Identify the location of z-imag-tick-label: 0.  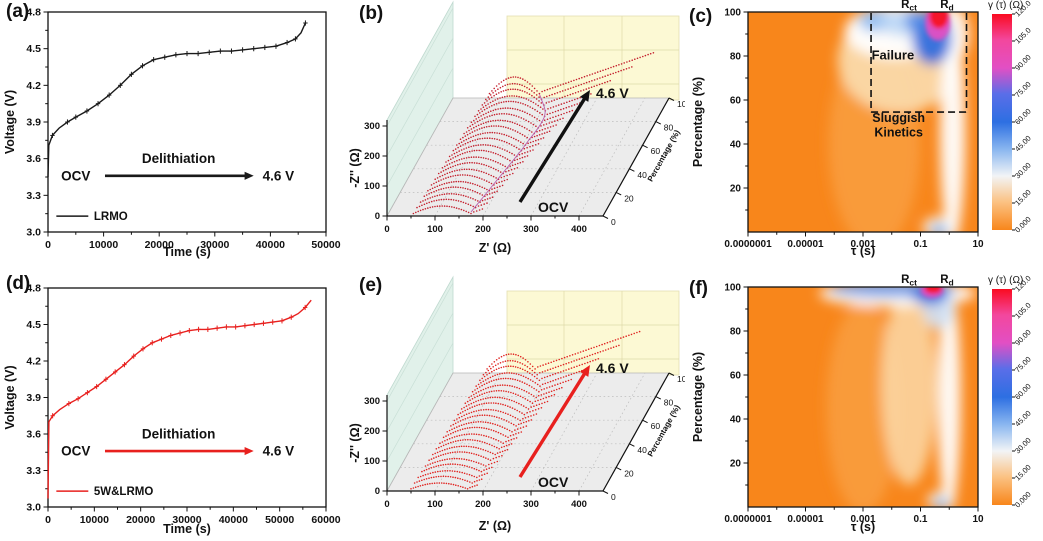
(377, 216).